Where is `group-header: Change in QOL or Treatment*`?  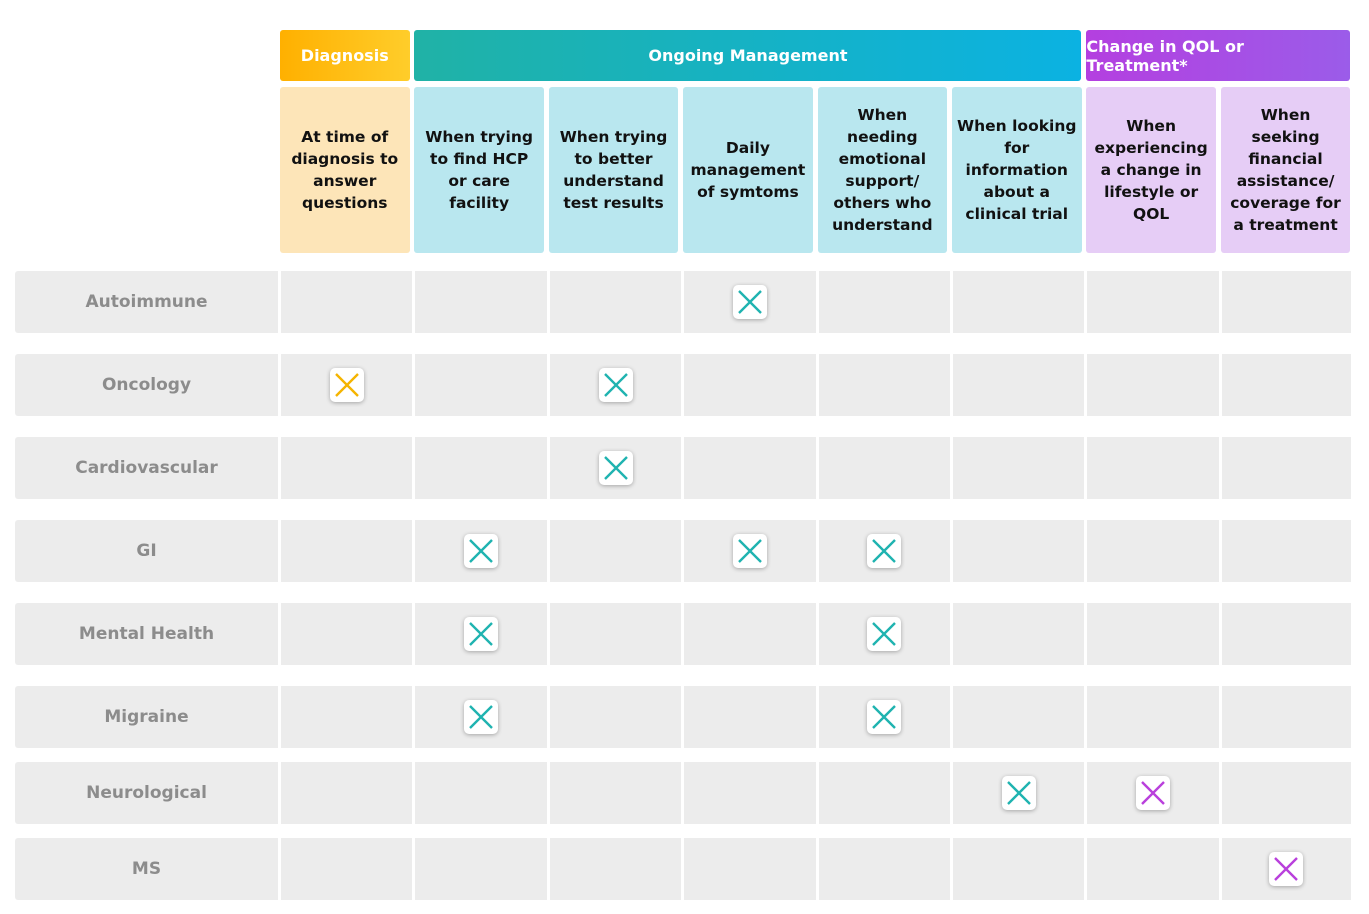 group-header: Change in QOL or Treatment* is located at coordinates (1218, 55).